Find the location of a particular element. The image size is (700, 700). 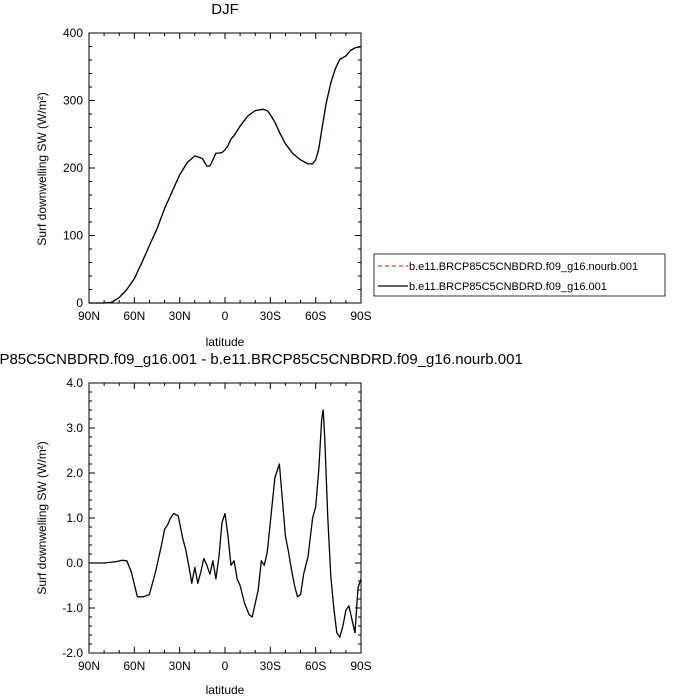

y-axis-title-bottom: Surf downwelling SW (W/m²) is located at coordinates (42, 517).